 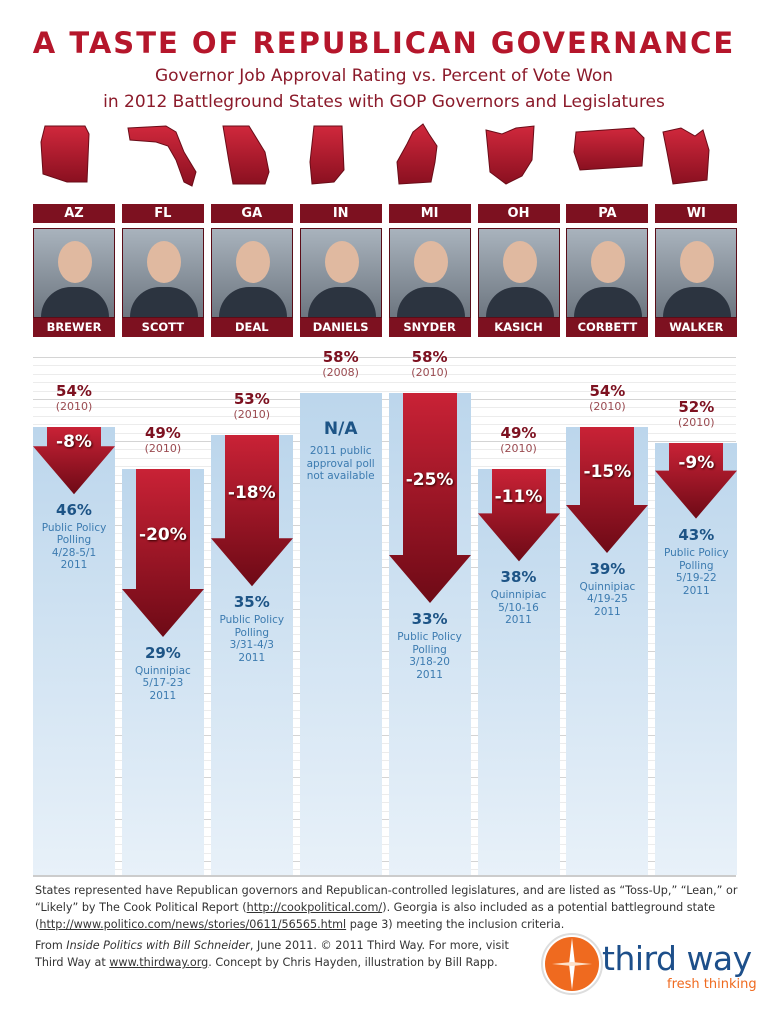 I want to click on approval-label: 35% Public Policy Polling 3/31-4/3 2011, so click(x=252, y=628).